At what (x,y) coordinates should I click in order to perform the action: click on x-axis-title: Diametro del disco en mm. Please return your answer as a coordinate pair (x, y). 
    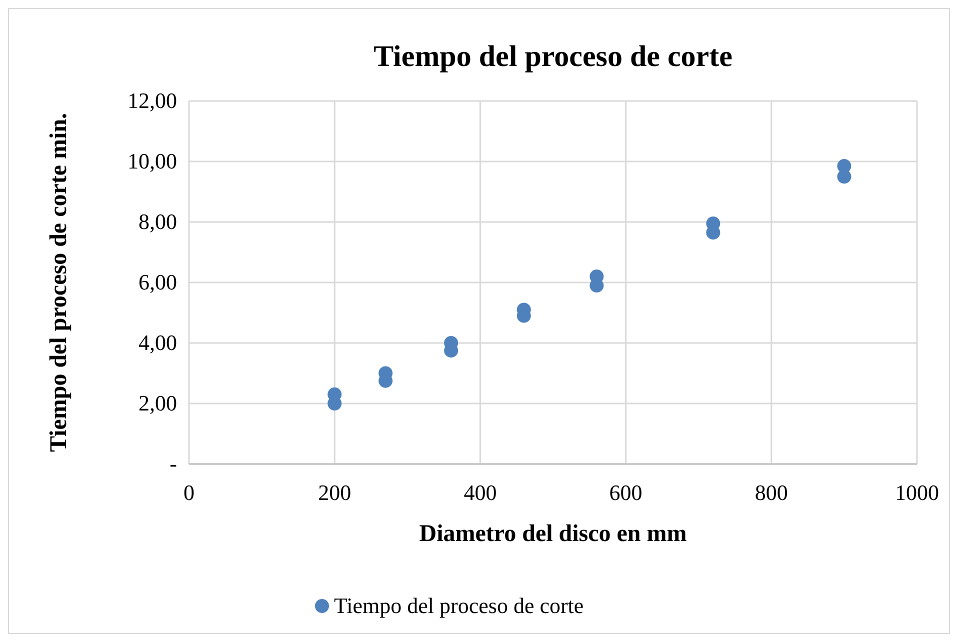
    Looking at the image, I should click on (553, 534).